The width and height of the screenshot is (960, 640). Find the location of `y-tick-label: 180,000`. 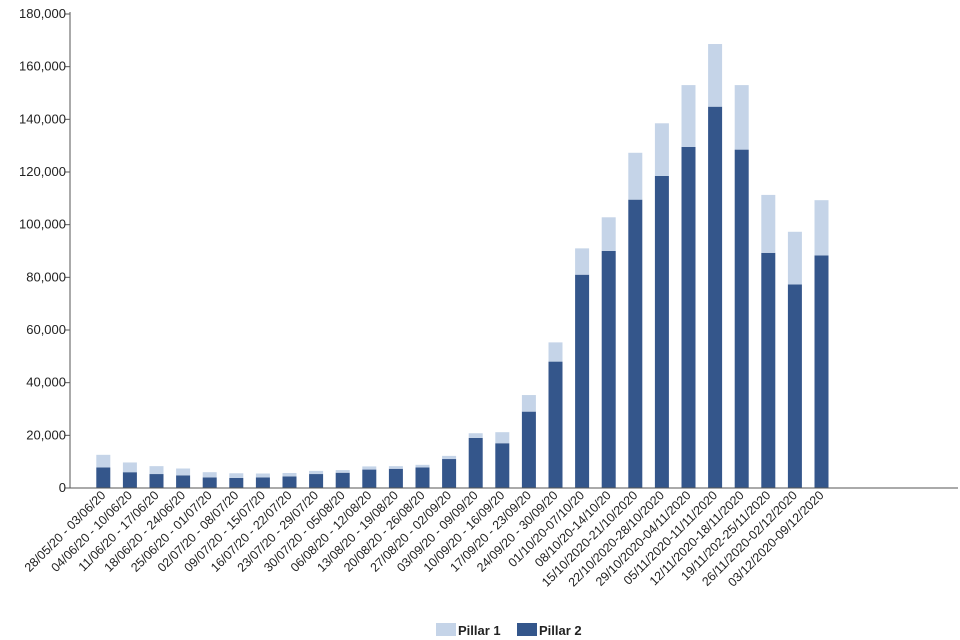

y-tick-label: 180,000 is located at coordinates (42, 13).